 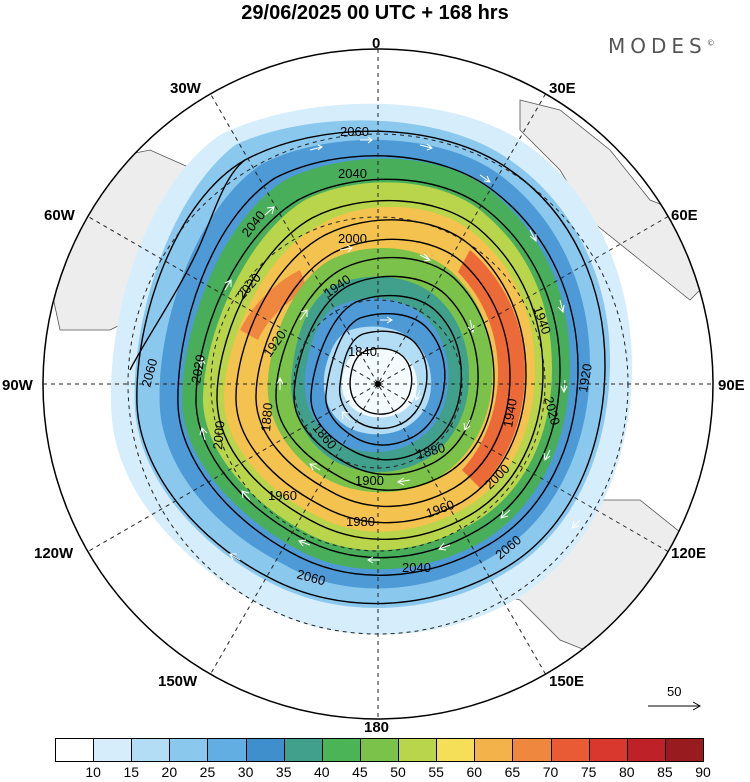 What do you see at coordinates (169, 772) in the screenshot?
I see `colorbar-tick-label: 20` at bounding box center [169, 772].